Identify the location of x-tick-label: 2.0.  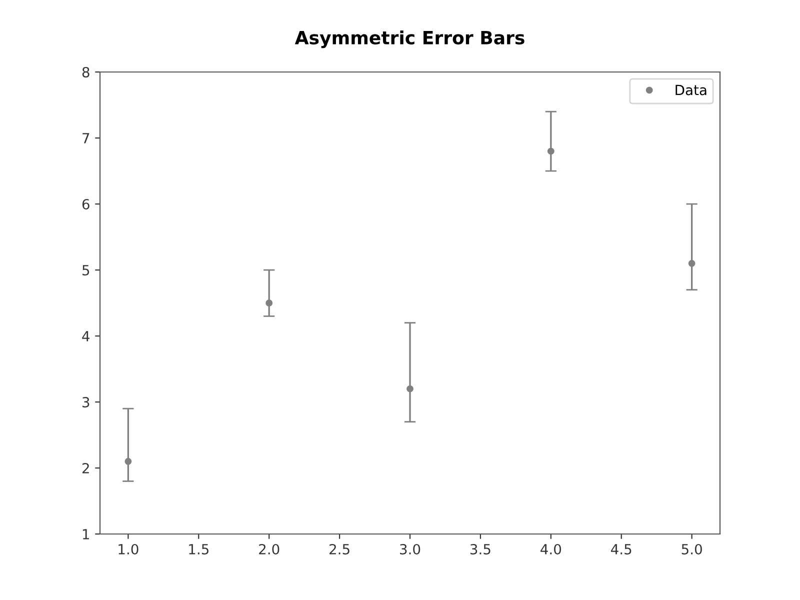
(269, 549).